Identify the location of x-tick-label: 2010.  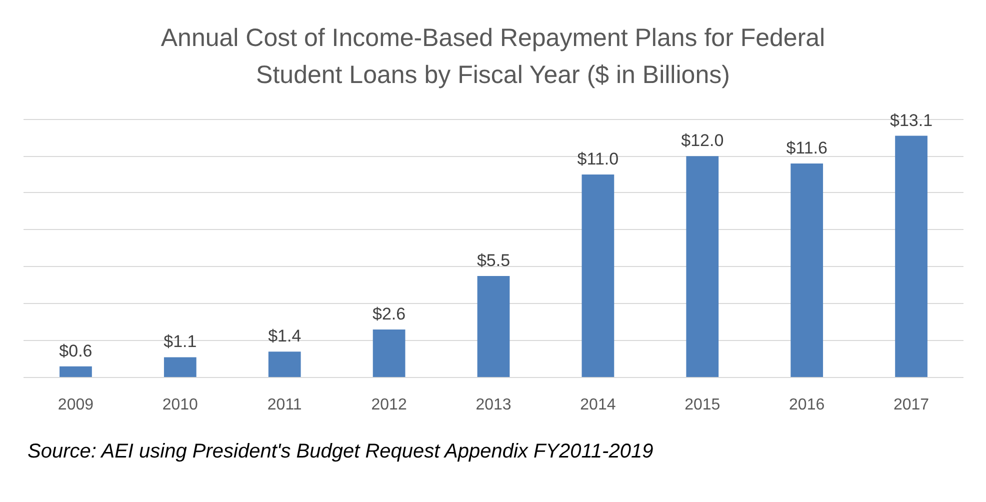
(180, 405).